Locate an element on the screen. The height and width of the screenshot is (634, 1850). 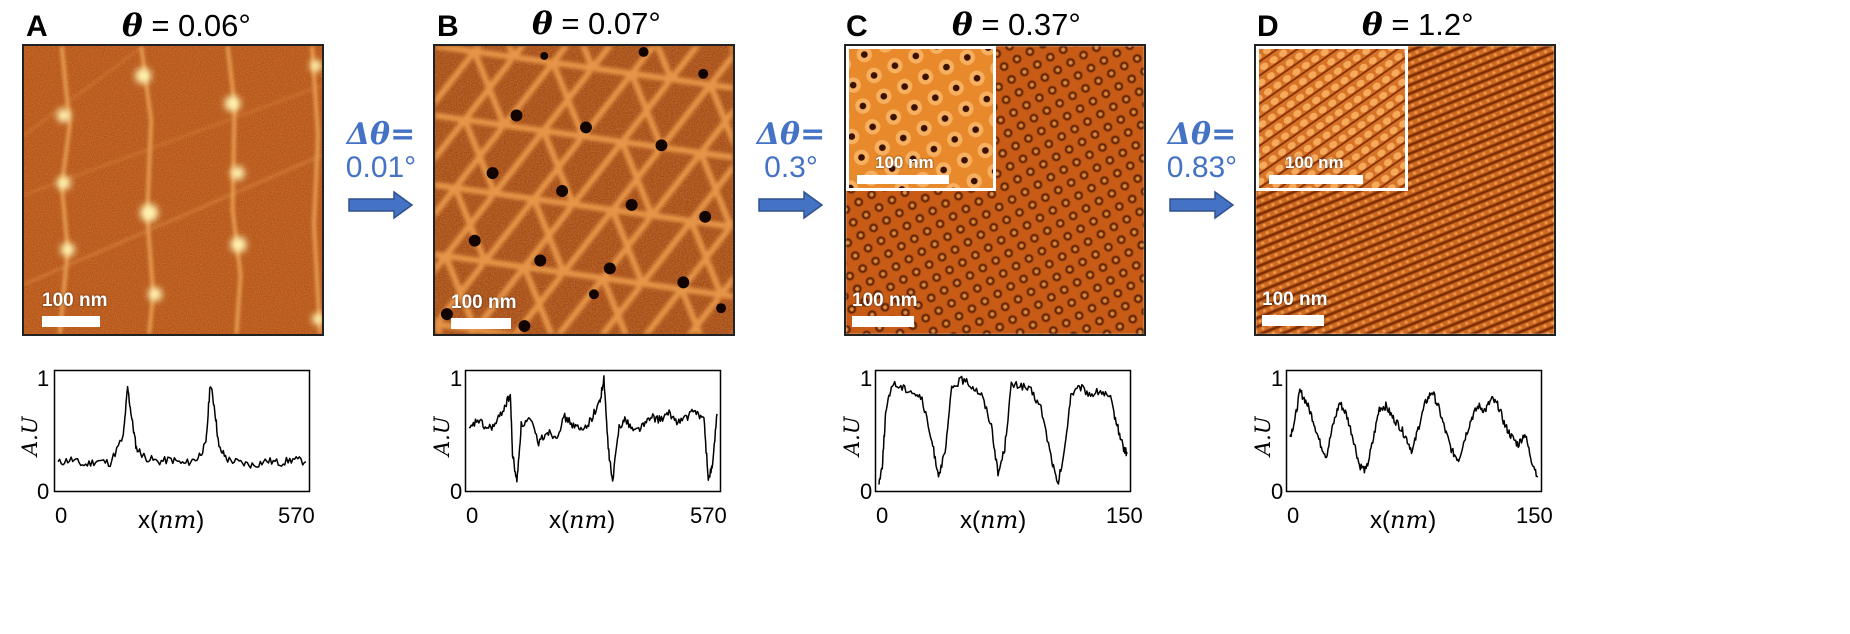
stm-map-b is located at coordinates (584, 190).